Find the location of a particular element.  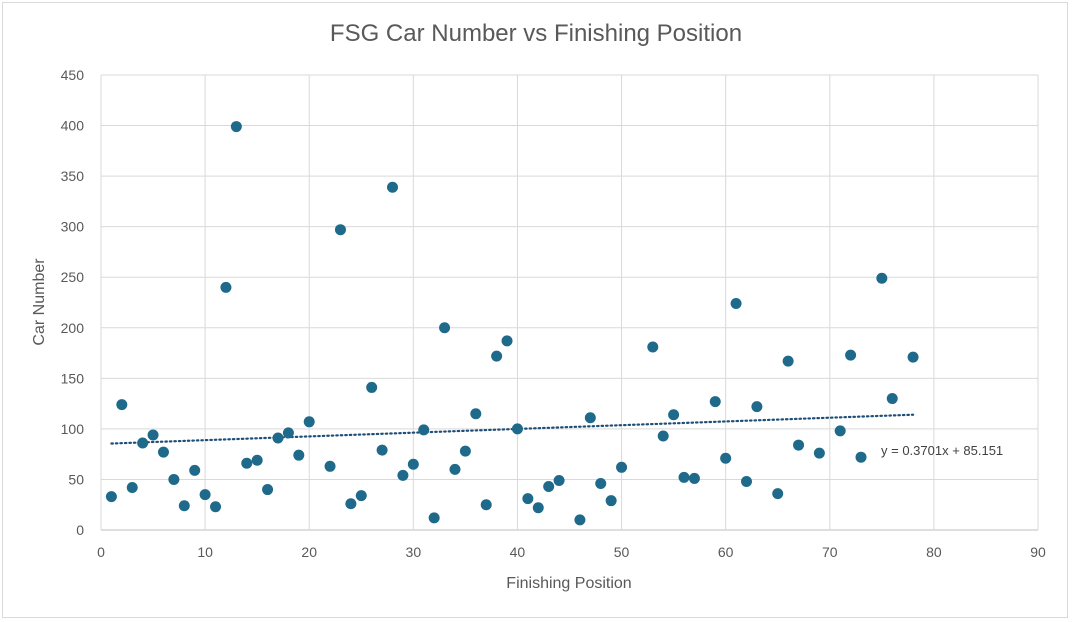

y-tick-label: 100 is located at coordinates (73, 429).